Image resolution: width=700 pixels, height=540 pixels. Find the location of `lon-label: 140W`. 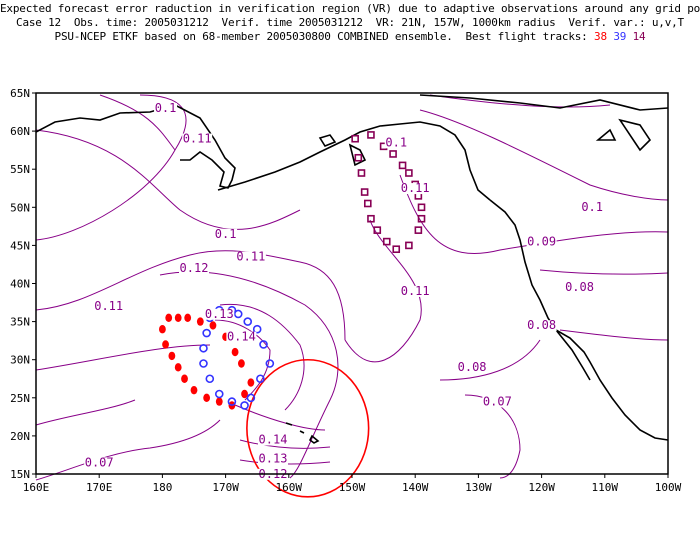

lon-label: 140W is located at coordinates (415, 487).